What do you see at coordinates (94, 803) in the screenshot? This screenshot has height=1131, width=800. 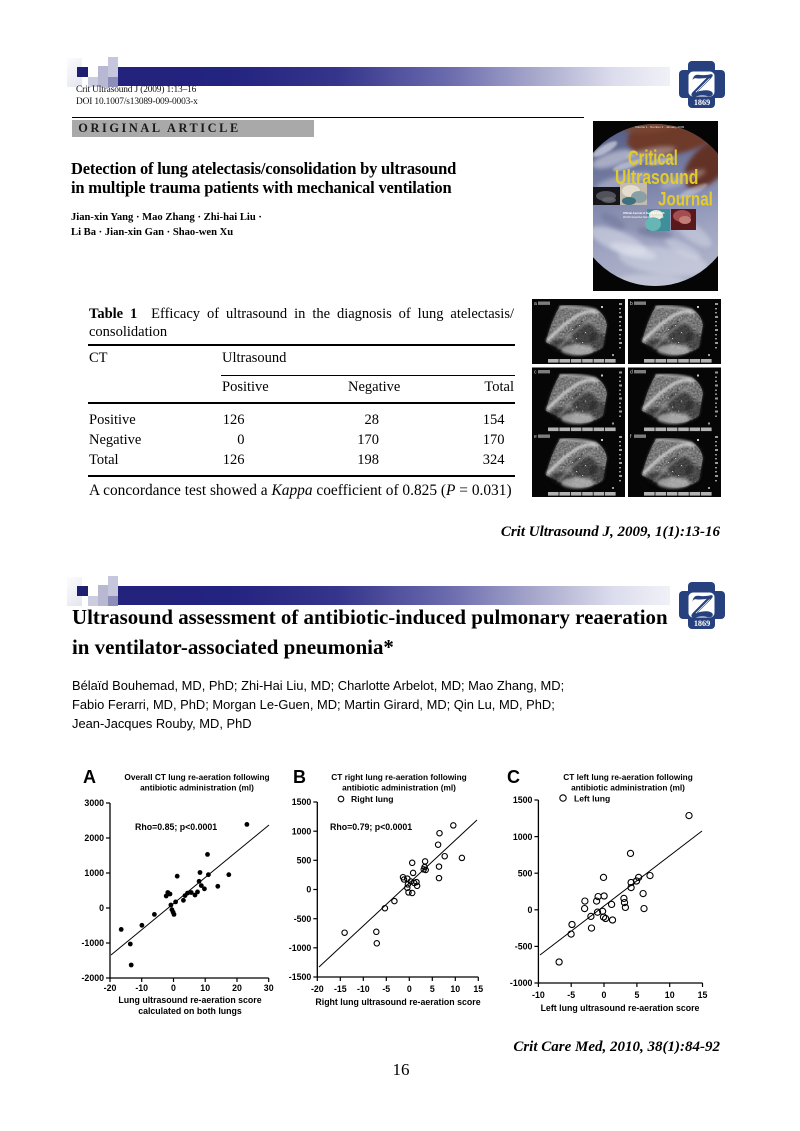 I see `svg-text: 3000` at bounding box center [94, 803].